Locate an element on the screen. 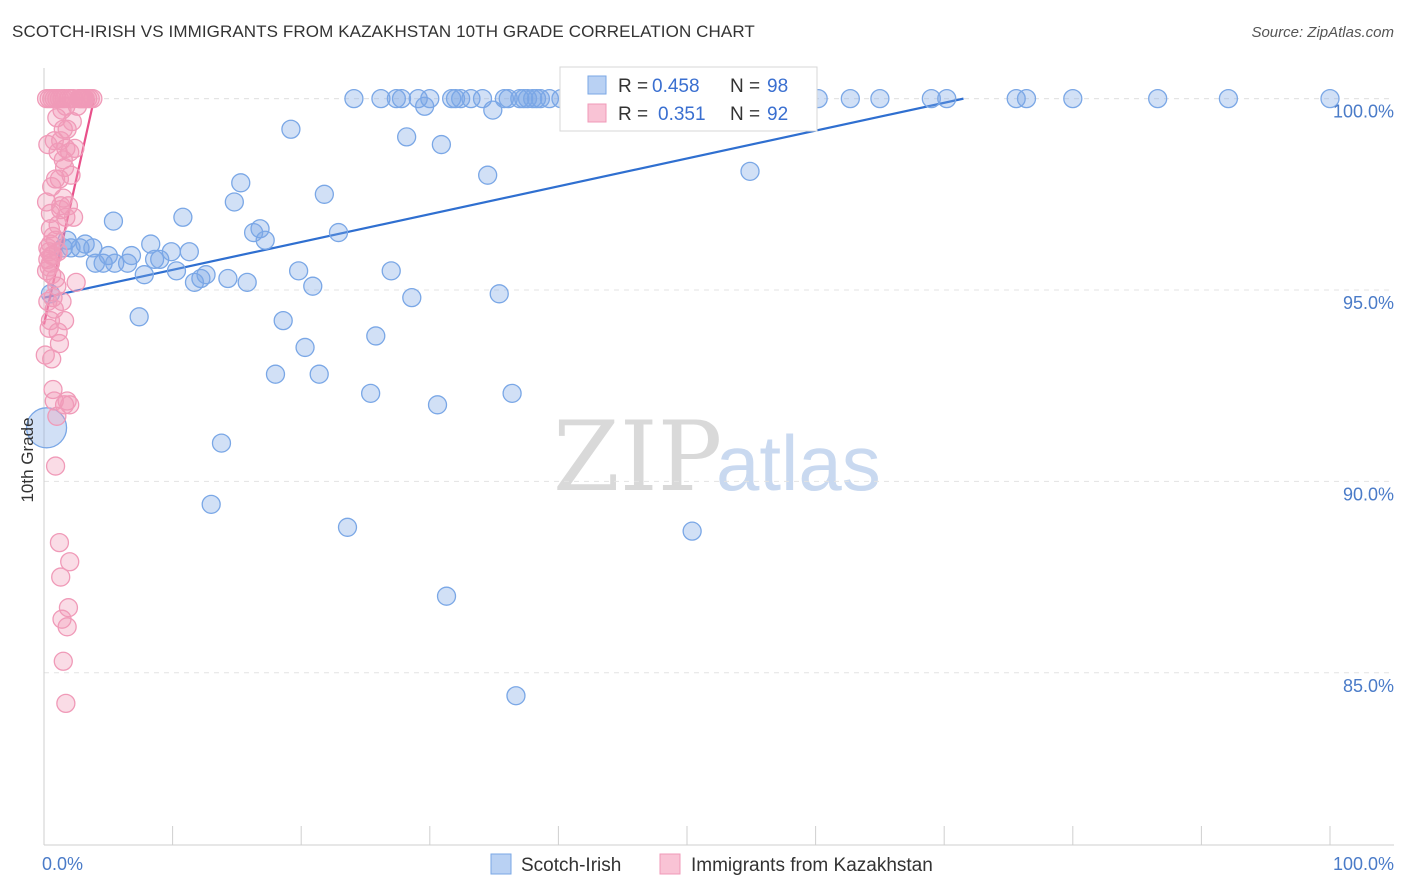 The height and width of the screenshot is (892, 1406). legend-n-label-1: N = is located at coordinates (745, 86).